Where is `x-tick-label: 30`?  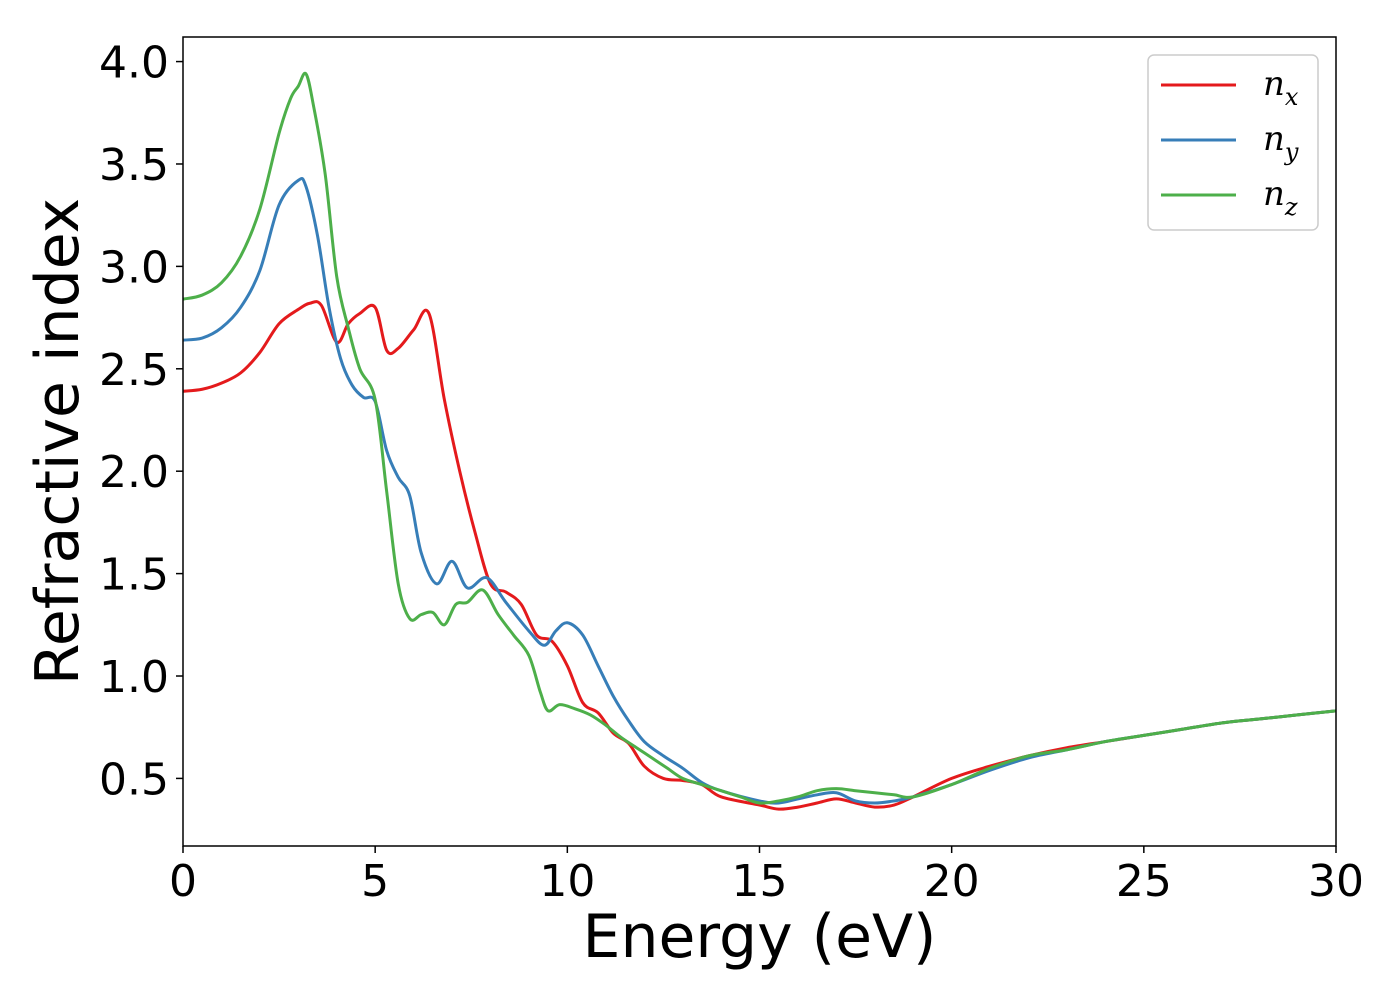
x-tick-label: 30 is located at coordinates (1336, 881).